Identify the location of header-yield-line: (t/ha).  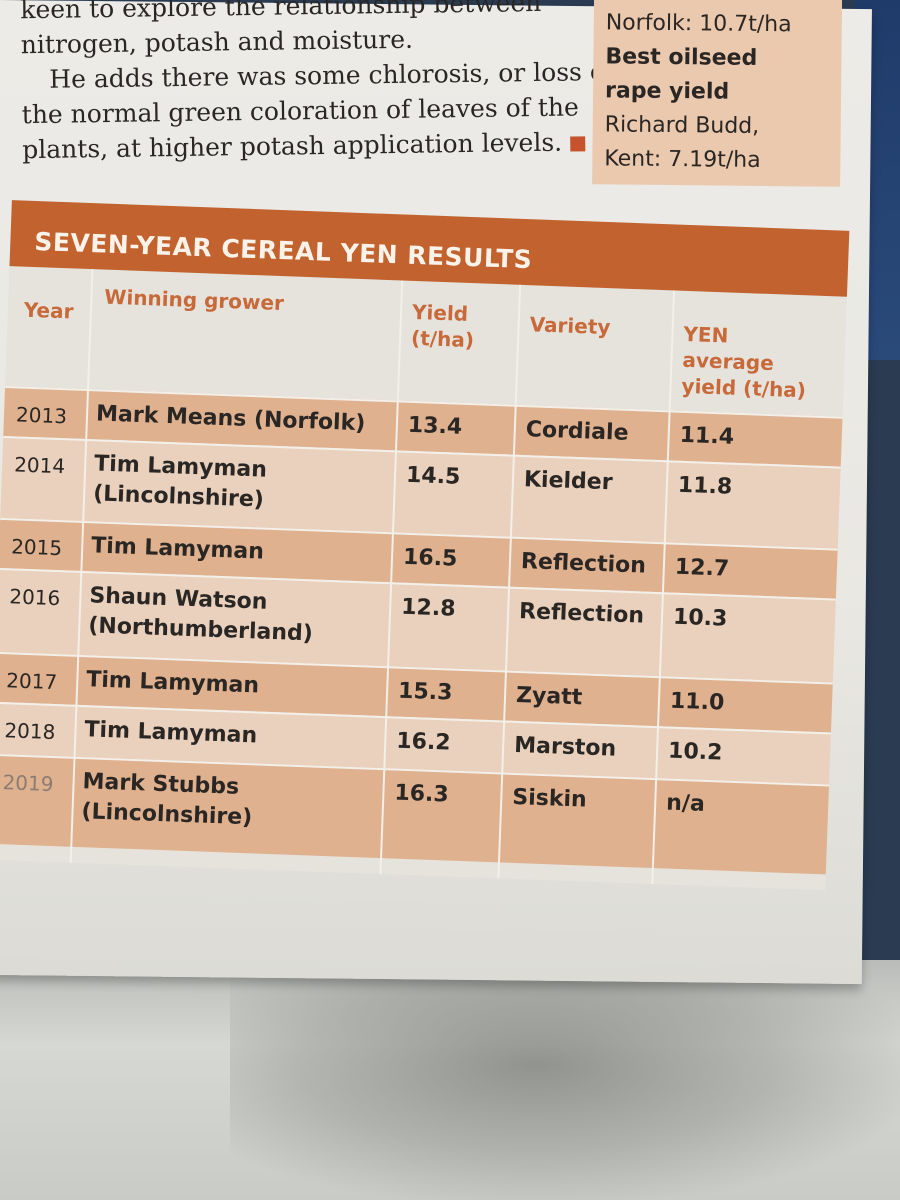
(442, 339).